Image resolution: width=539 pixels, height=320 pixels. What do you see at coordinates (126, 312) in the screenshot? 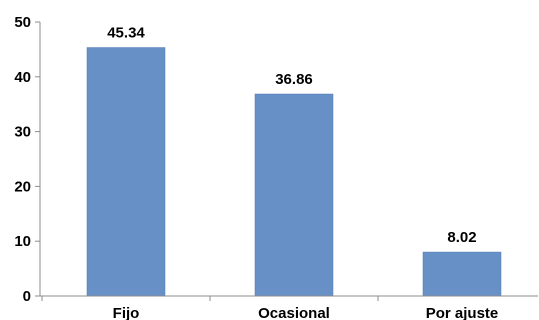
I see `x-tick-label: Fijo` at bounding box center [126, 312].